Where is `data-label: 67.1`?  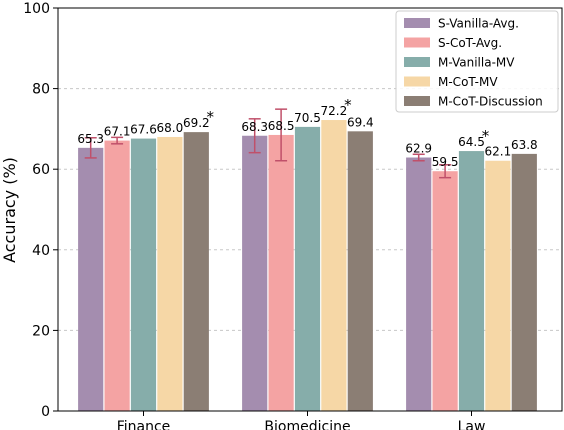
data-label: 67.1 is located at coordinates (117, 132).